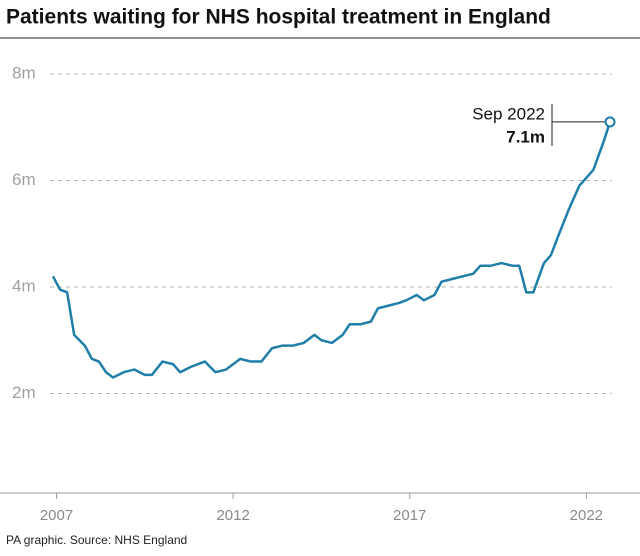 Image resolution: width=640 pixels, height=556 pixels. Describe the element at coordinates (508, 113) in the screenshot. I see `annotation-date: Sep 2022` at that location.